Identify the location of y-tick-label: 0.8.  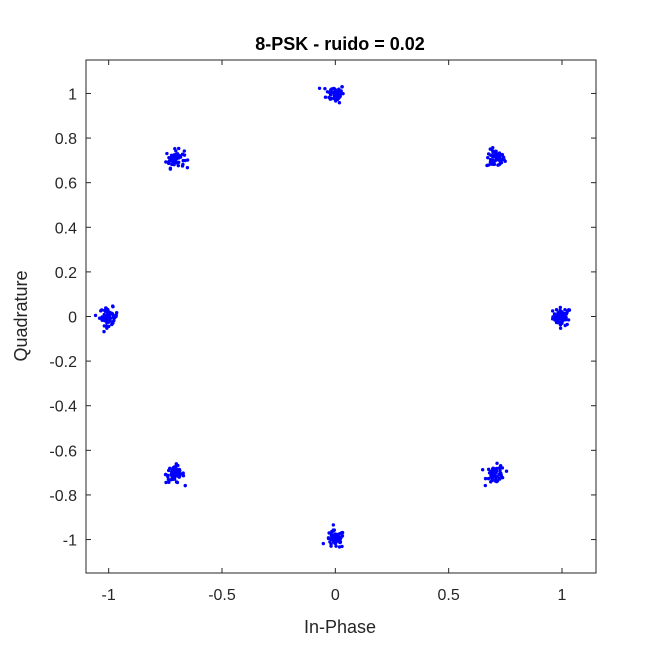
(66, 139).